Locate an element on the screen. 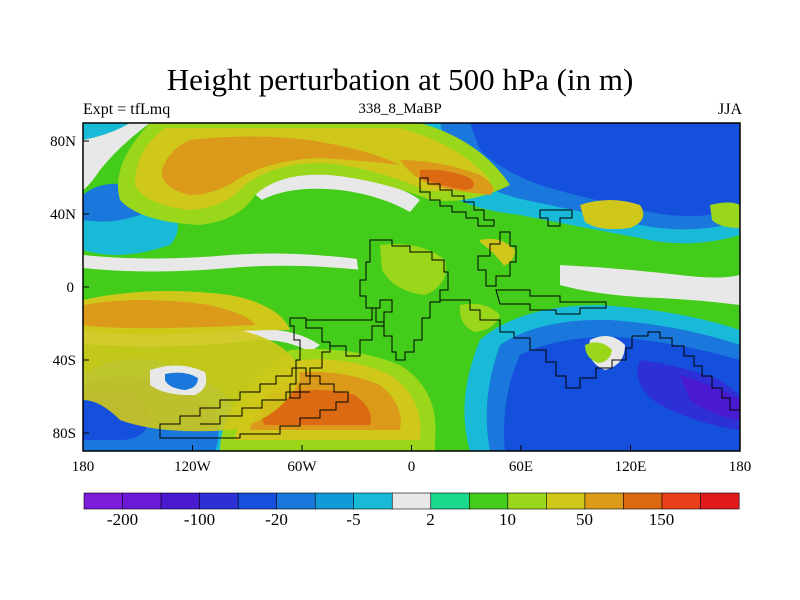 This screenshot has height=600, width=800. colorbar-label-minus-20: -20 is located at coordinates (276, 519).